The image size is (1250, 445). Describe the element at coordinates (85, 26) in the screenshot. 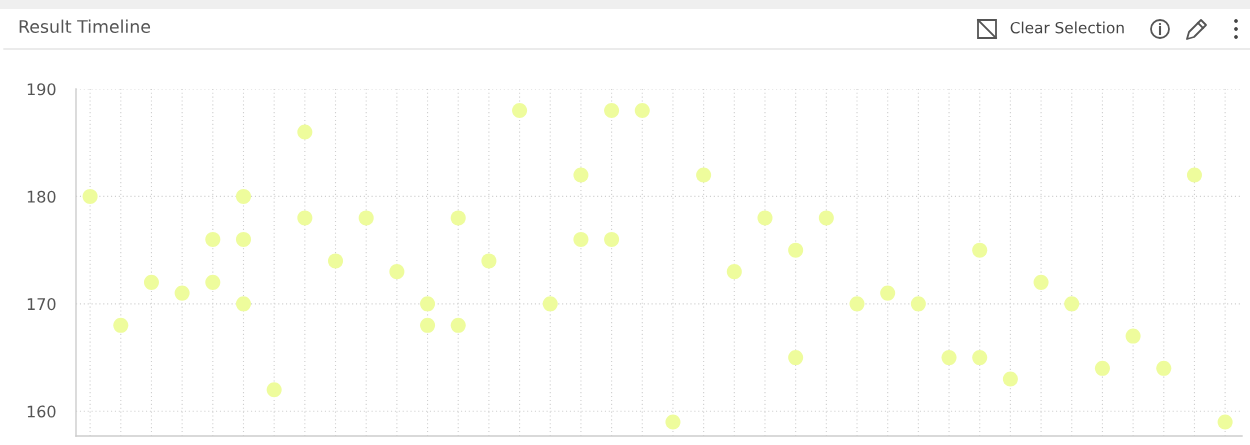

I see `chart-title: Result Timeline` at that location.